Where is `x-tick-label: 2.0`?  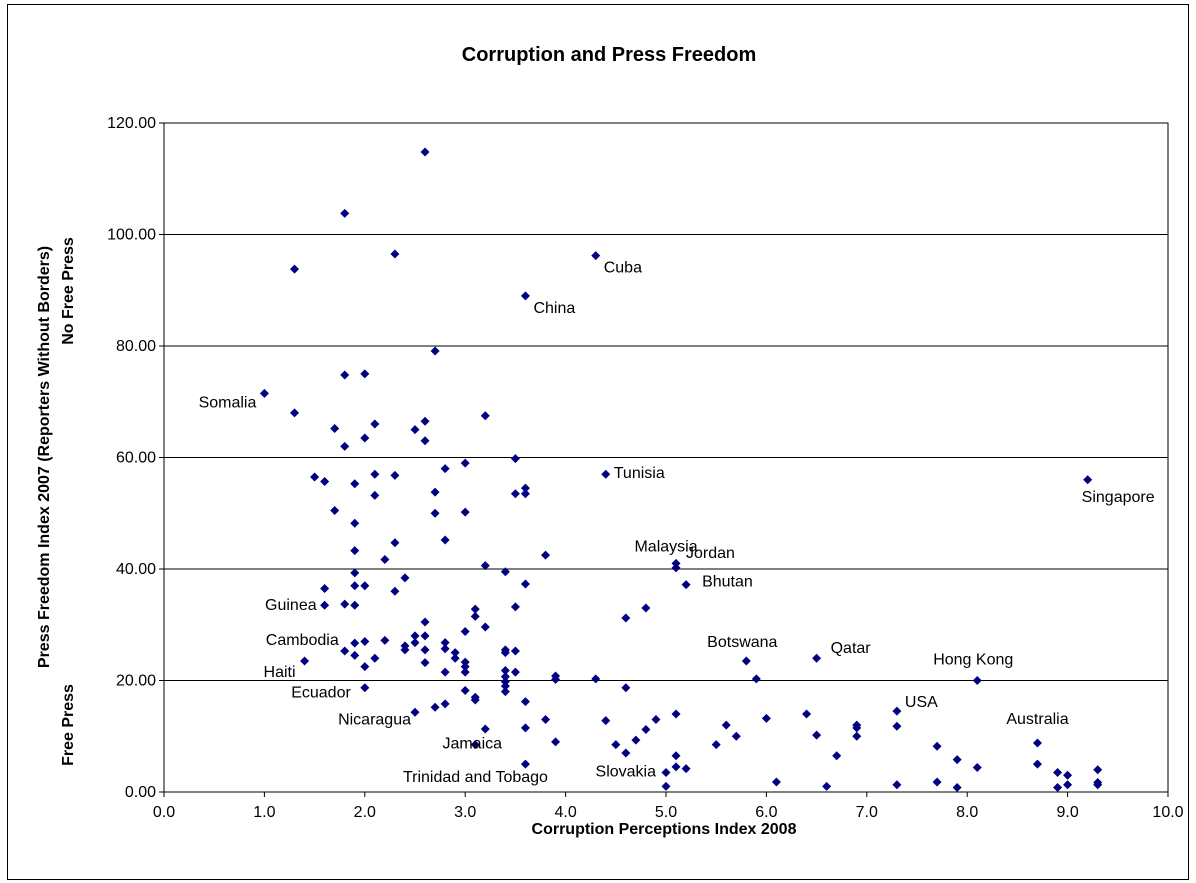
x-tick-label: 2.0 is located at coordinates (365, 812).